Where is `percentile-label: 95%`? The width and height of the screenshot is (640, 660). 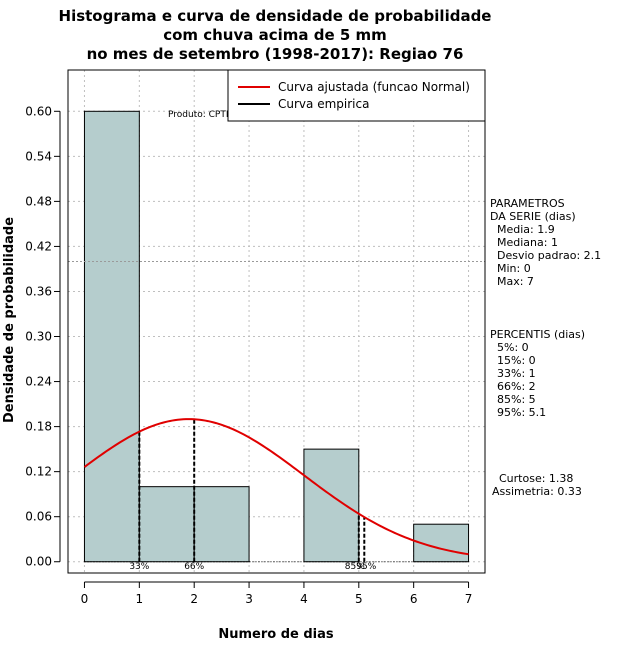
percentile-label: 95% is located at coordinates (366, 567).